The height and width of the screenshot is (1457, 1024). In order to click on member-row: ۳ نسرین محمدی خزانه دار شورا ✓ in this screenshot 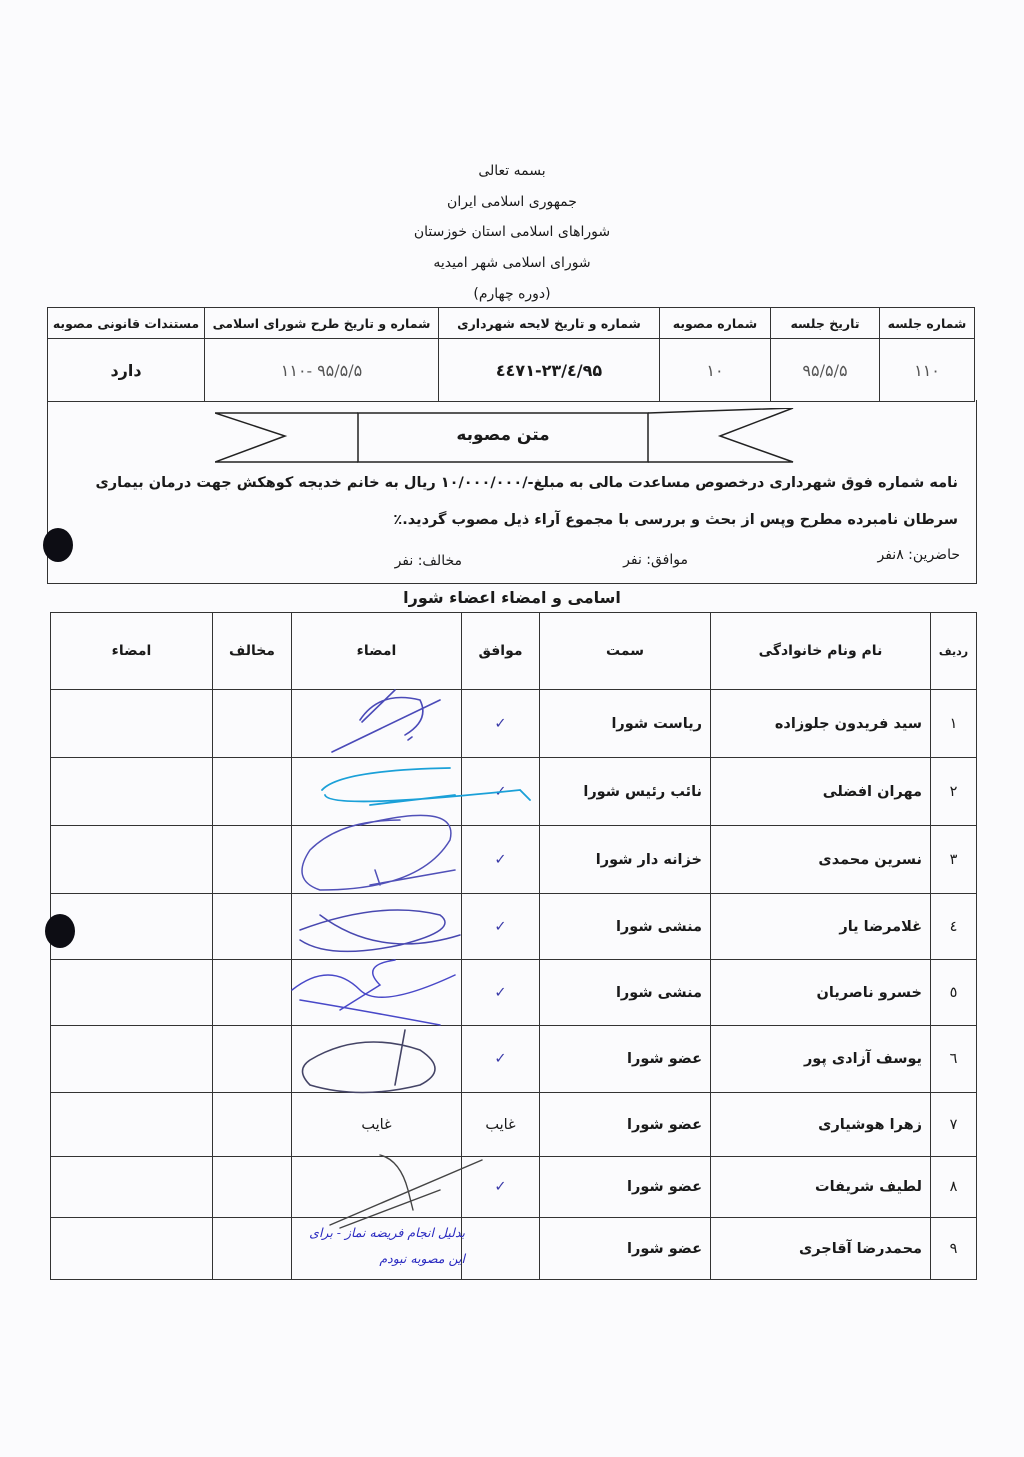, I will do `click(513, 859)`.